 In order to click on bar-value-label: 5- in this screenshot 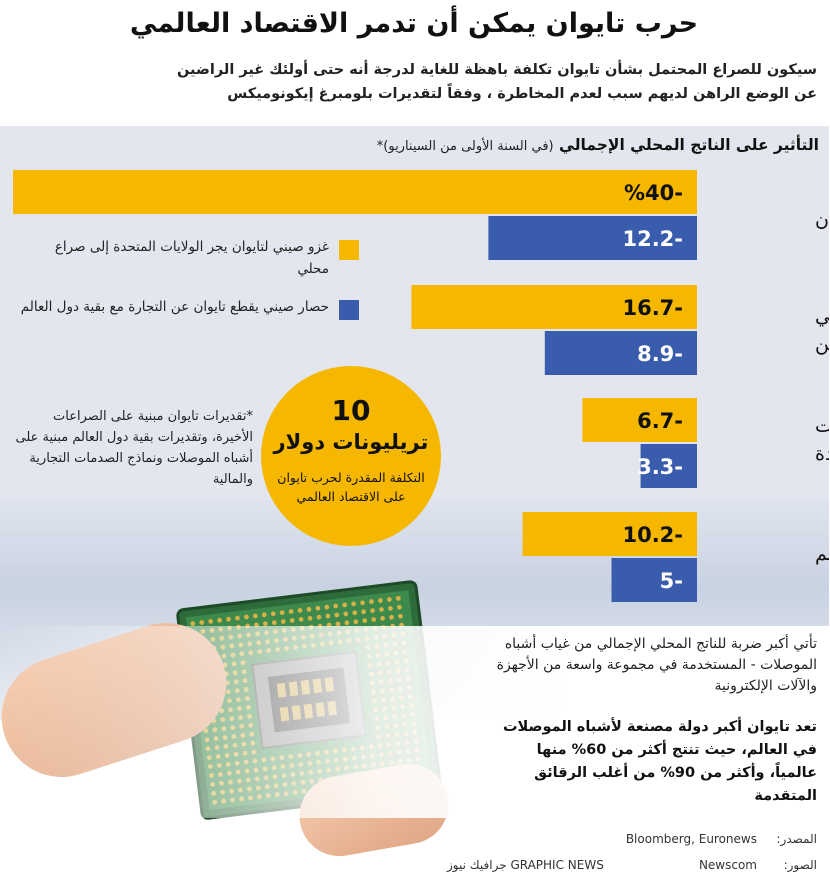, I will do `click(672, 581)`.